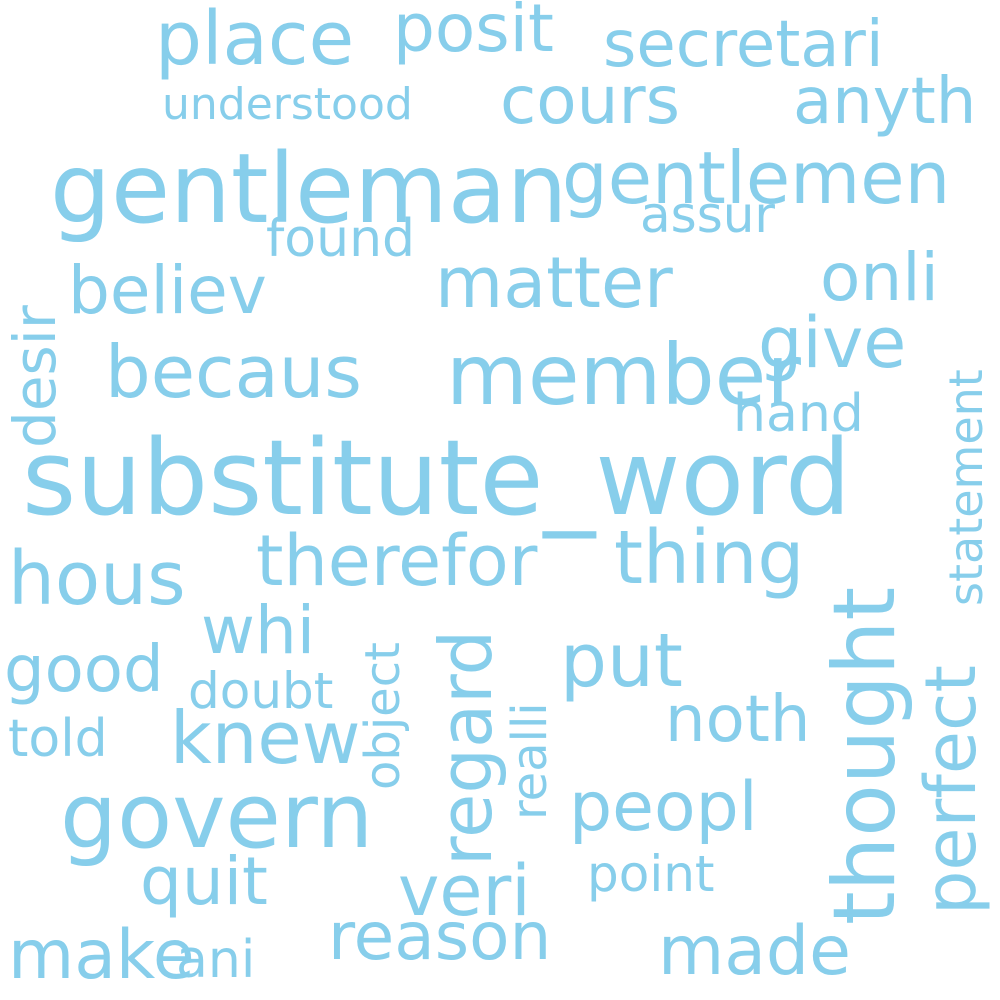 This screenshot has width=1000, height=1000. Describe the element at coordinates (756, 178) in the screenshot. I see `word-gentlemen: gentlemen` at that location.